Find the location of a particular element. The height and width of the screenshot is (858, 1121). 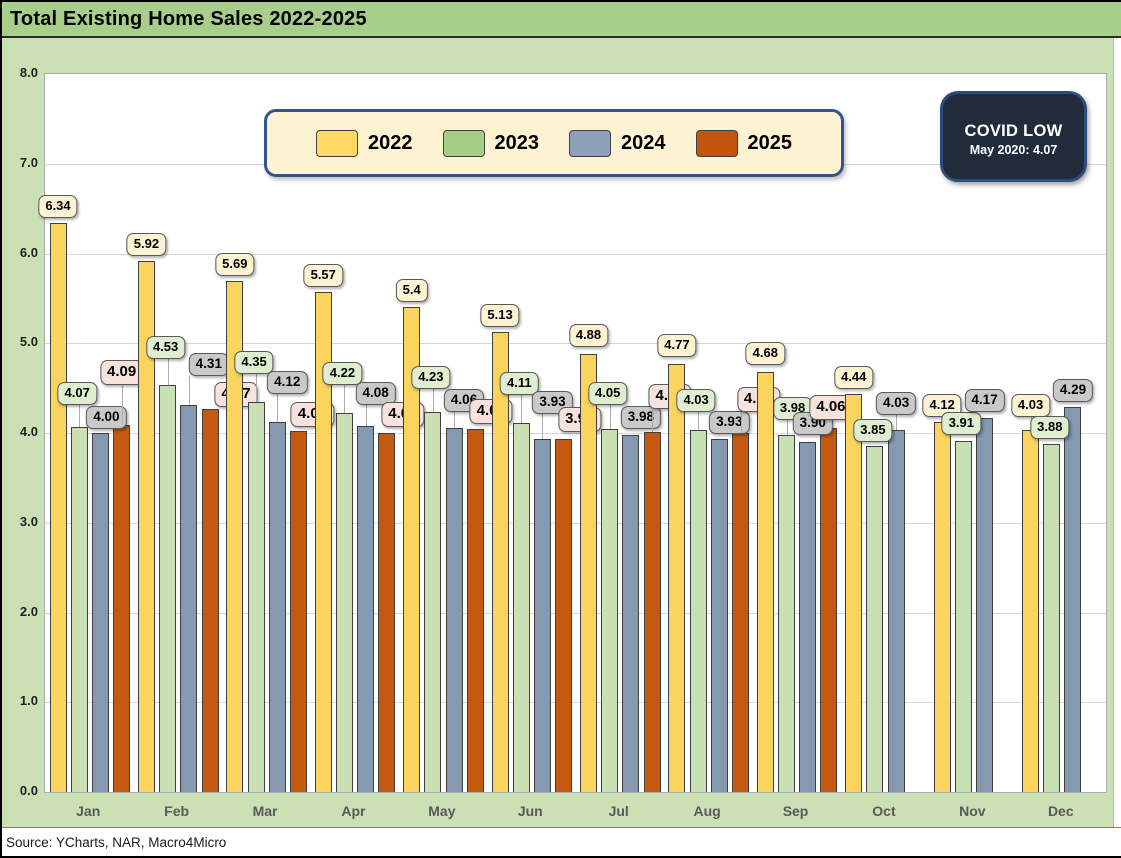

y-axis-tick-0.0: 0.0 is located at coordinates (28, 790).